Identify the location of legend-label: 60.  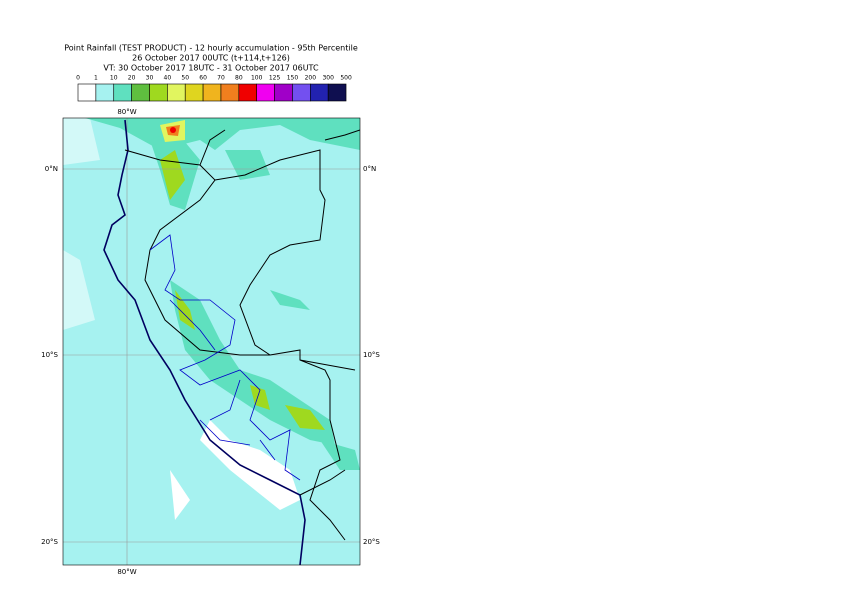
(203, 78).